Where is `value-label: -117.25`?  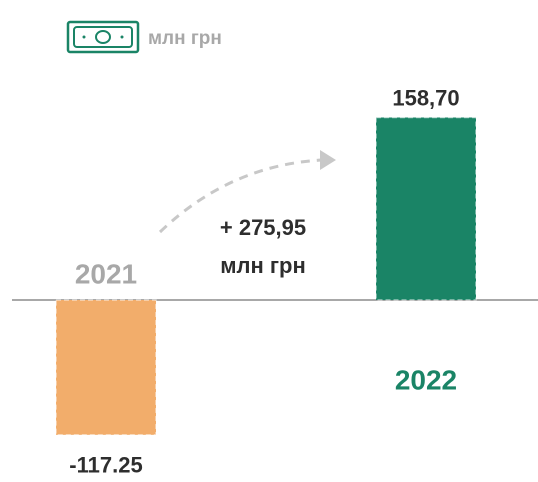
value-label: -117.25 is located at coordinates (105, 465).